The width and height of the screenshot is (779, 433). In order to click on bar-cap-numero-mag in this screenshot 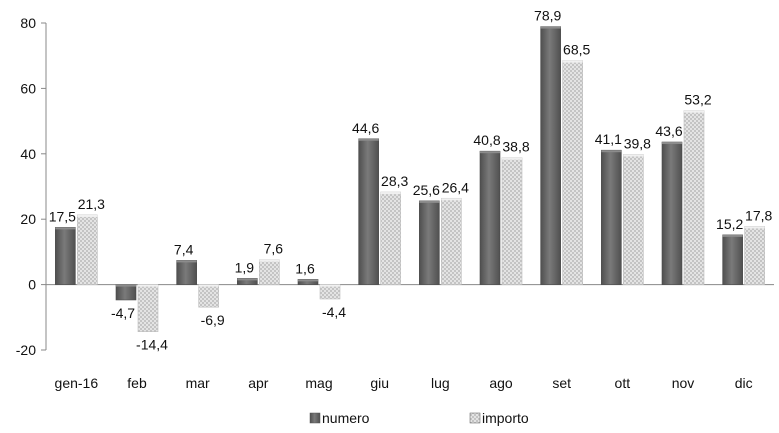, I will do `click(308, 280)`.